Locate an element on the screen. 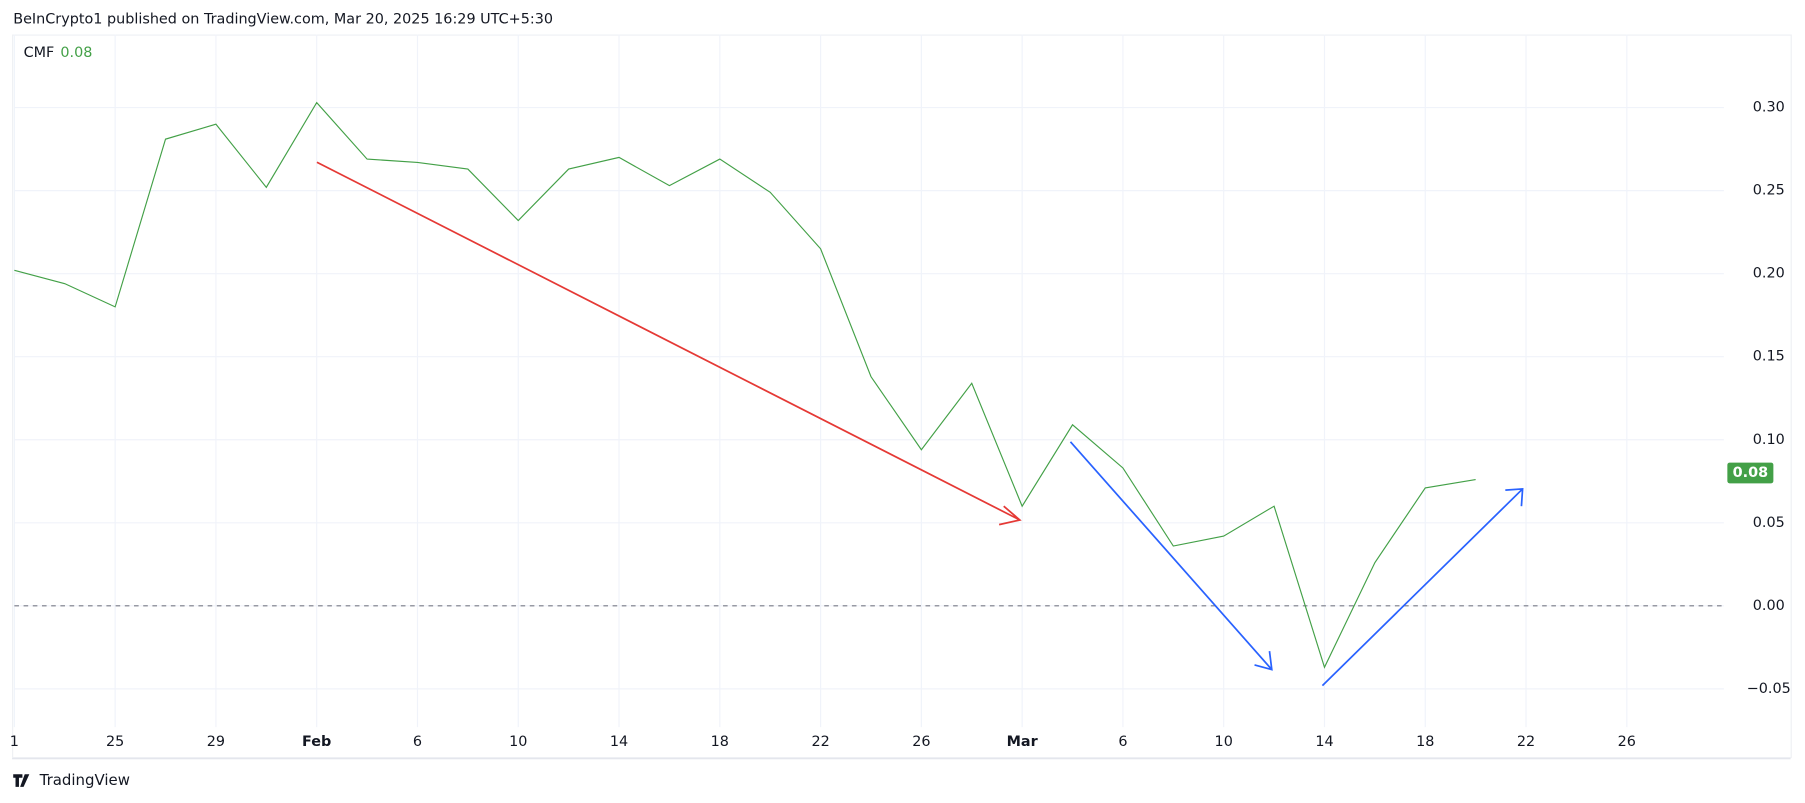 This screenshot has height=803, width=1805. y-tick-label: 0.20 is located at coordinates (1769, 274).